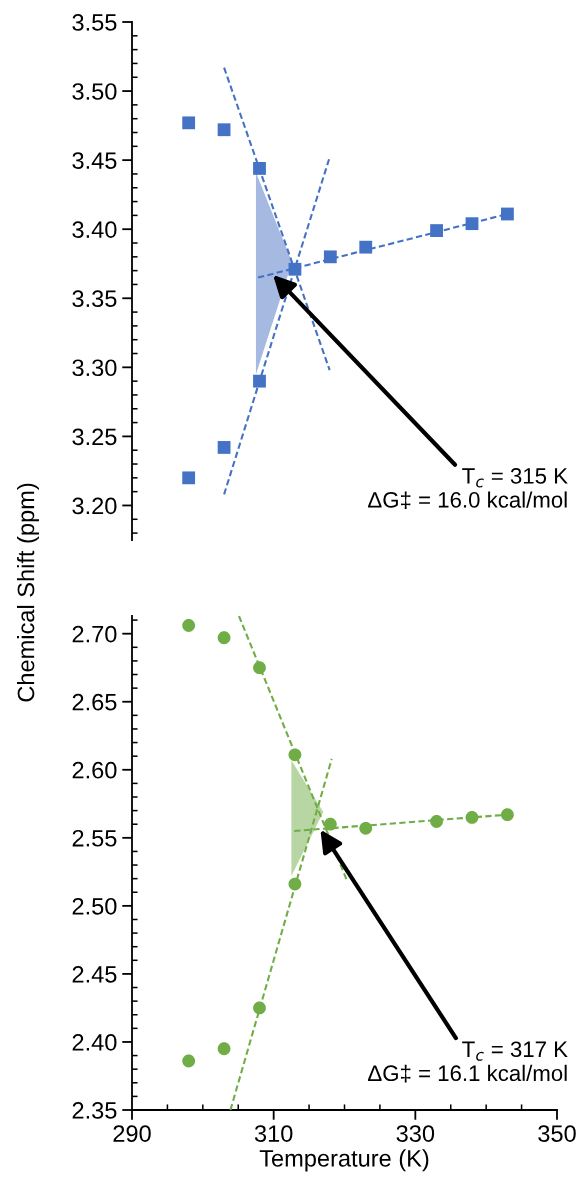  I want to click on y-axis-title: Chemical Shift (ppm), so click(28, 592).